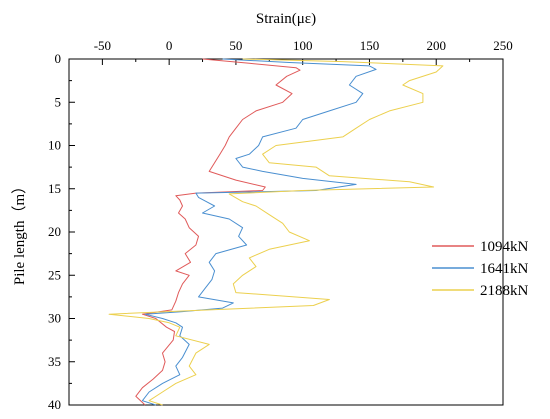 This screenshot has height=419, width=550. What do you see at coordinates (303, 45) in the screenshot?
I see `x-tick-label: 100` at bounding box center [303, 45].